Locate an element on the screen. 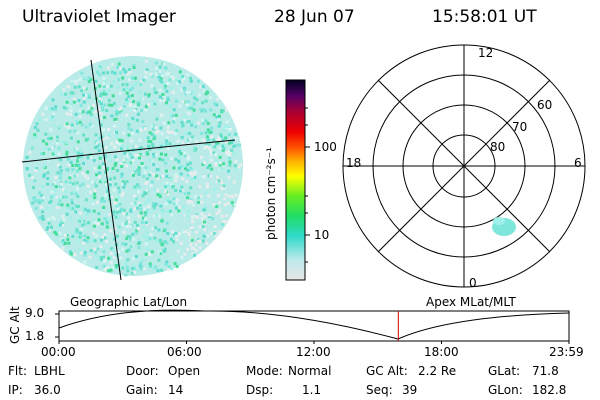 This screenshot has width=600, height=400. flt-label: Flt: is located at coordinates (17, 371).